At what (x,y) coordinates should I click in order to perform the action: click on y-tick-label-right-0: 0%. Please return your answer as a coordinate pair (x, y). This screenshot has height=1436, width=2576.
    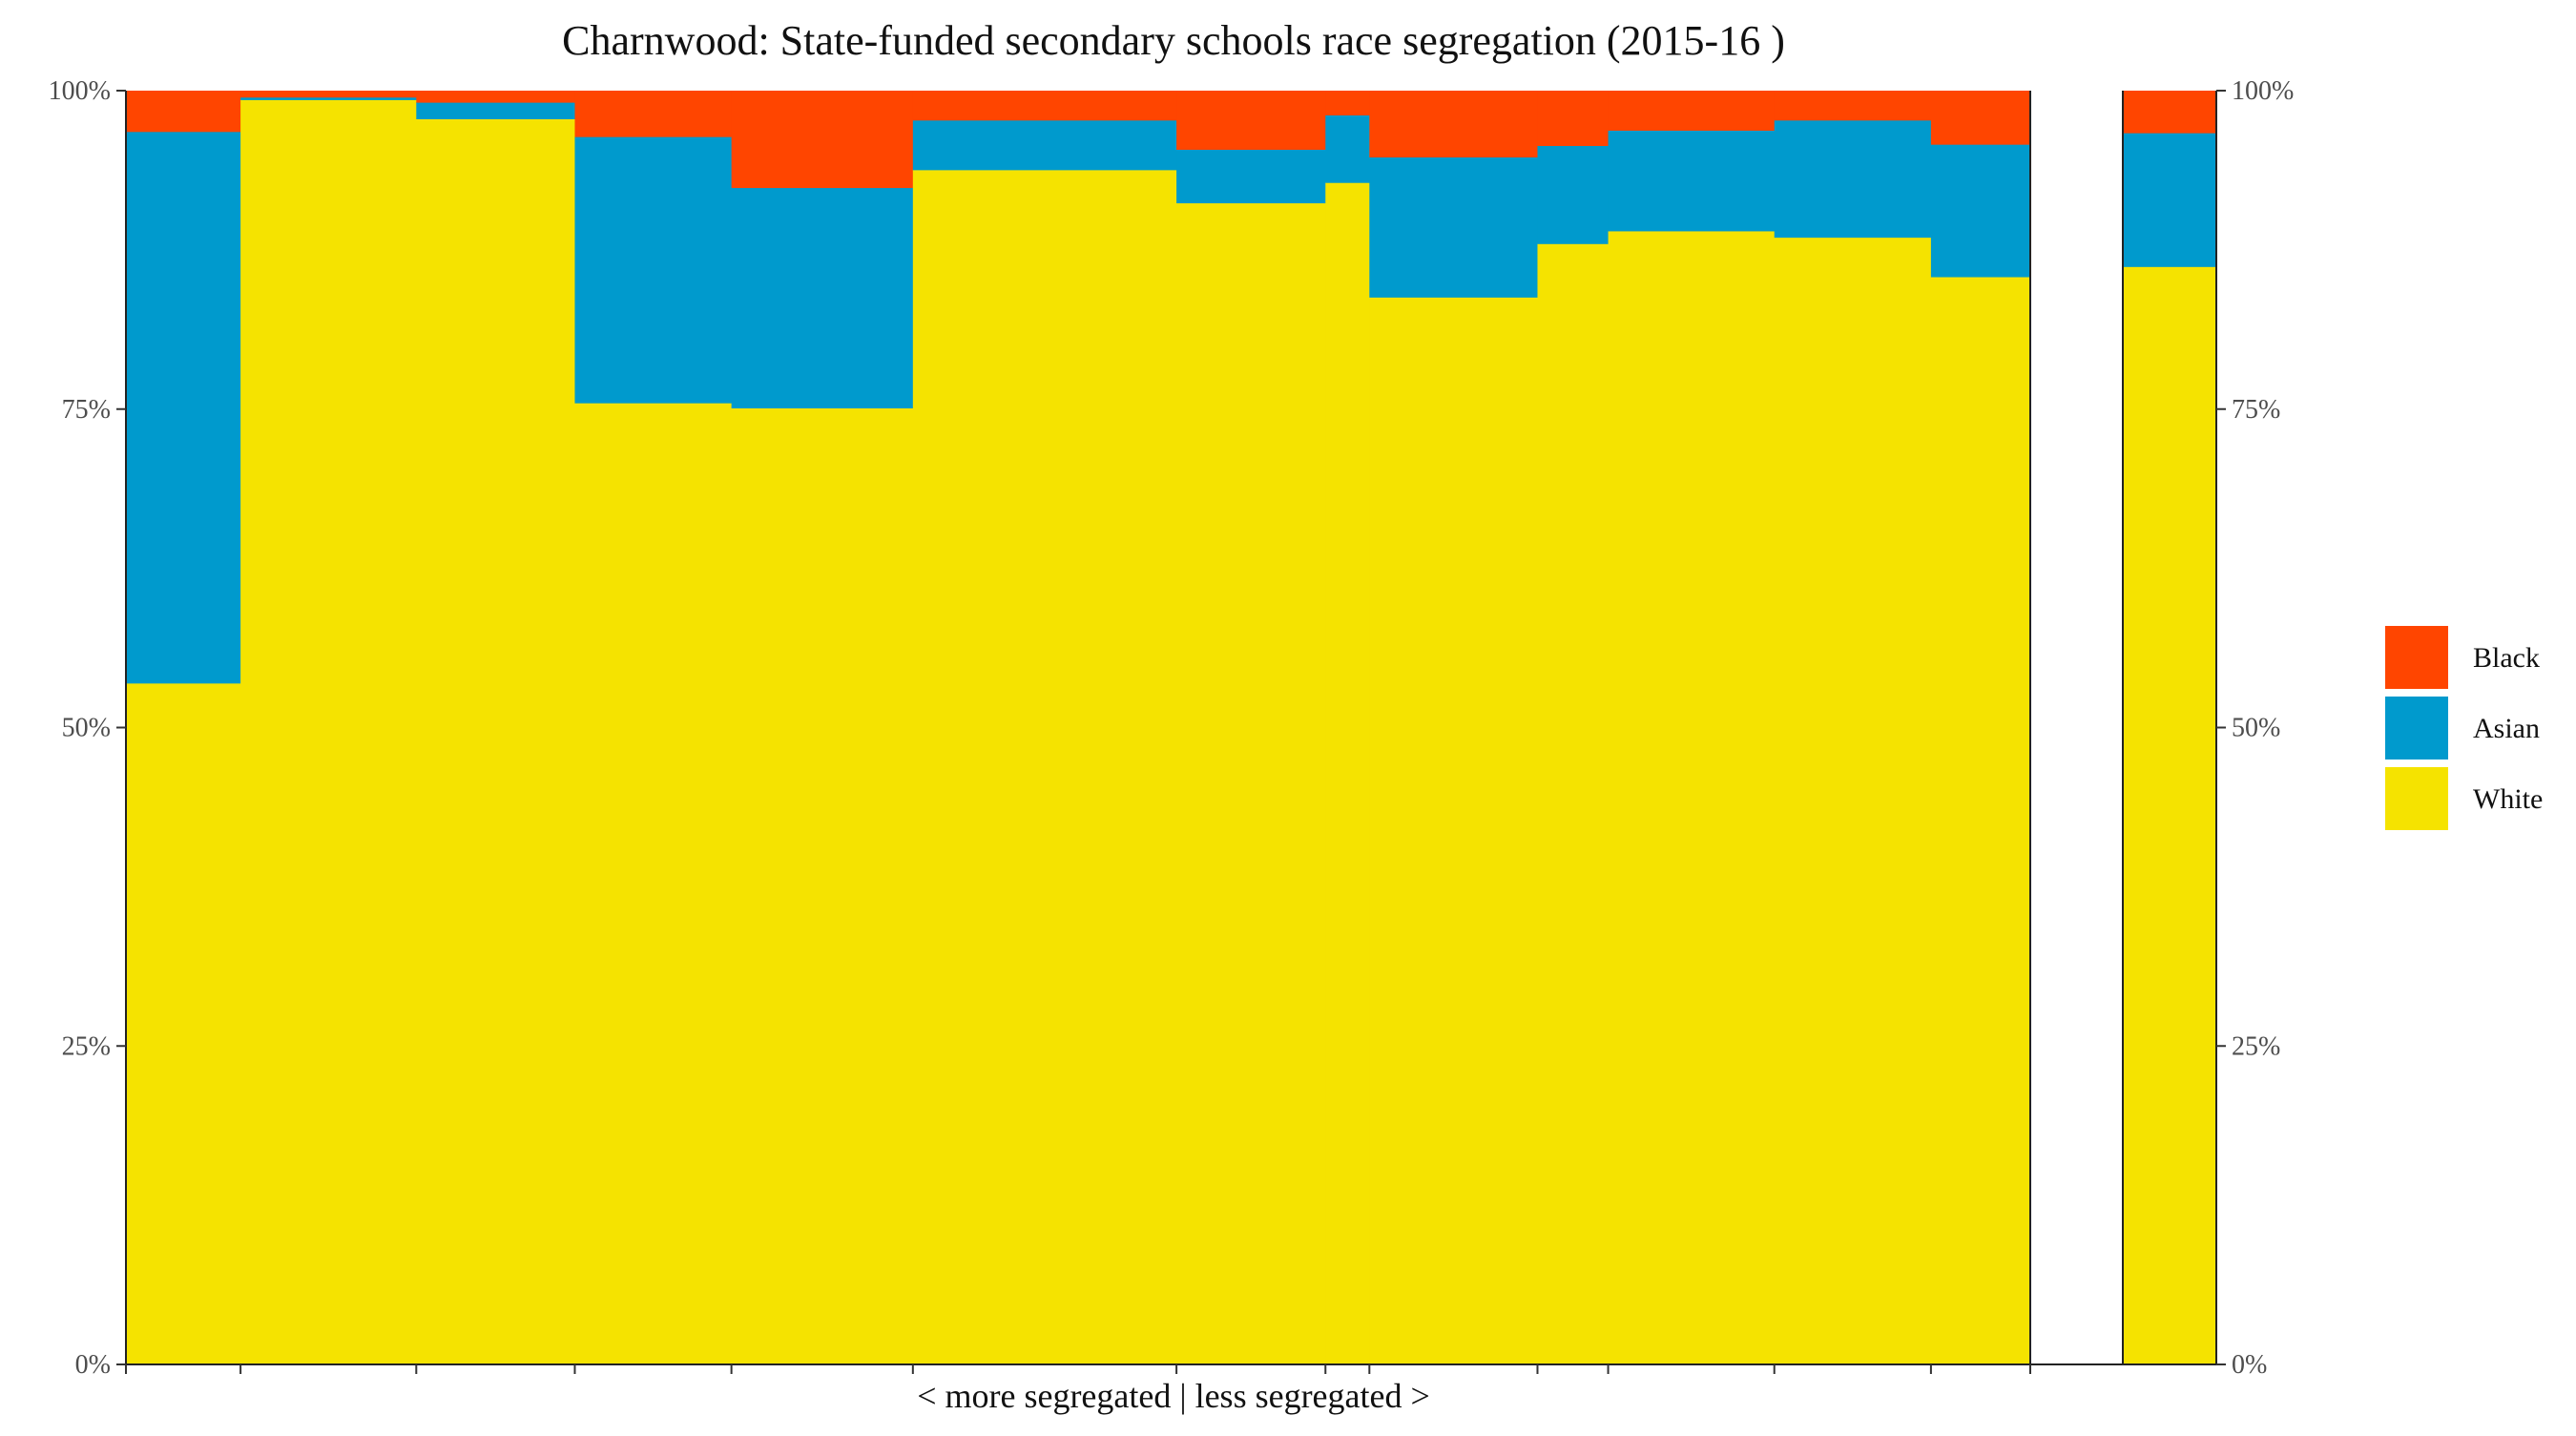
    Looking at the image, I should click on (2249, 1365).